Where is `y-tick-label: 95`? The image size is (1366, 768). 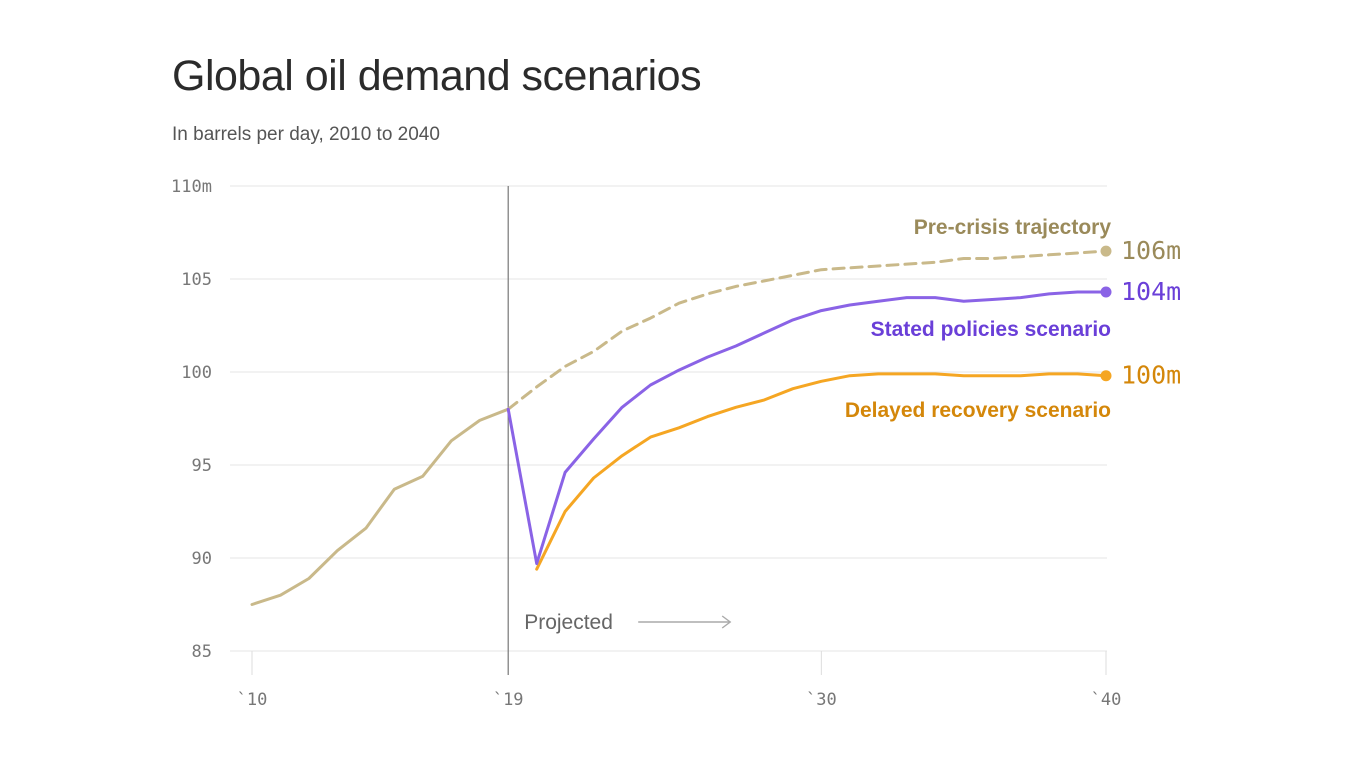
y-tick-label: 95 is located at coordinates (202, 466).